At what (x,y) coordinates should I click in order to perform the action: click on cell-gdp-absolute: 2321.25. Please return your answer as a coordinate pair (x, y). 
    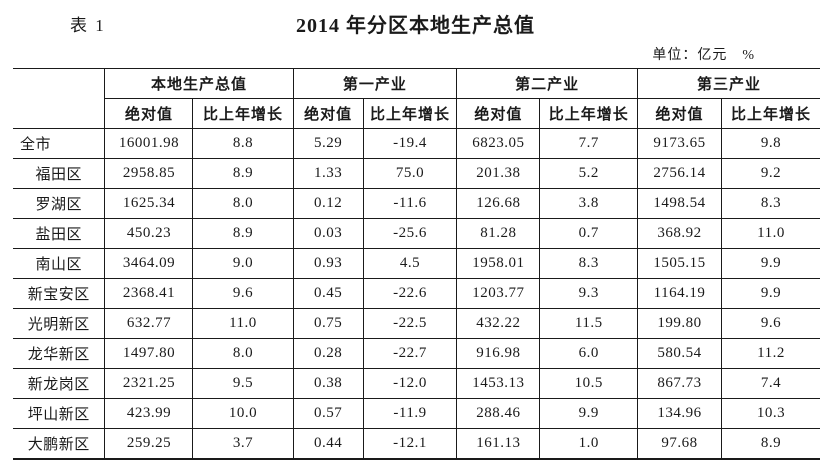
    Looking at the image, I should click on (149, 383).